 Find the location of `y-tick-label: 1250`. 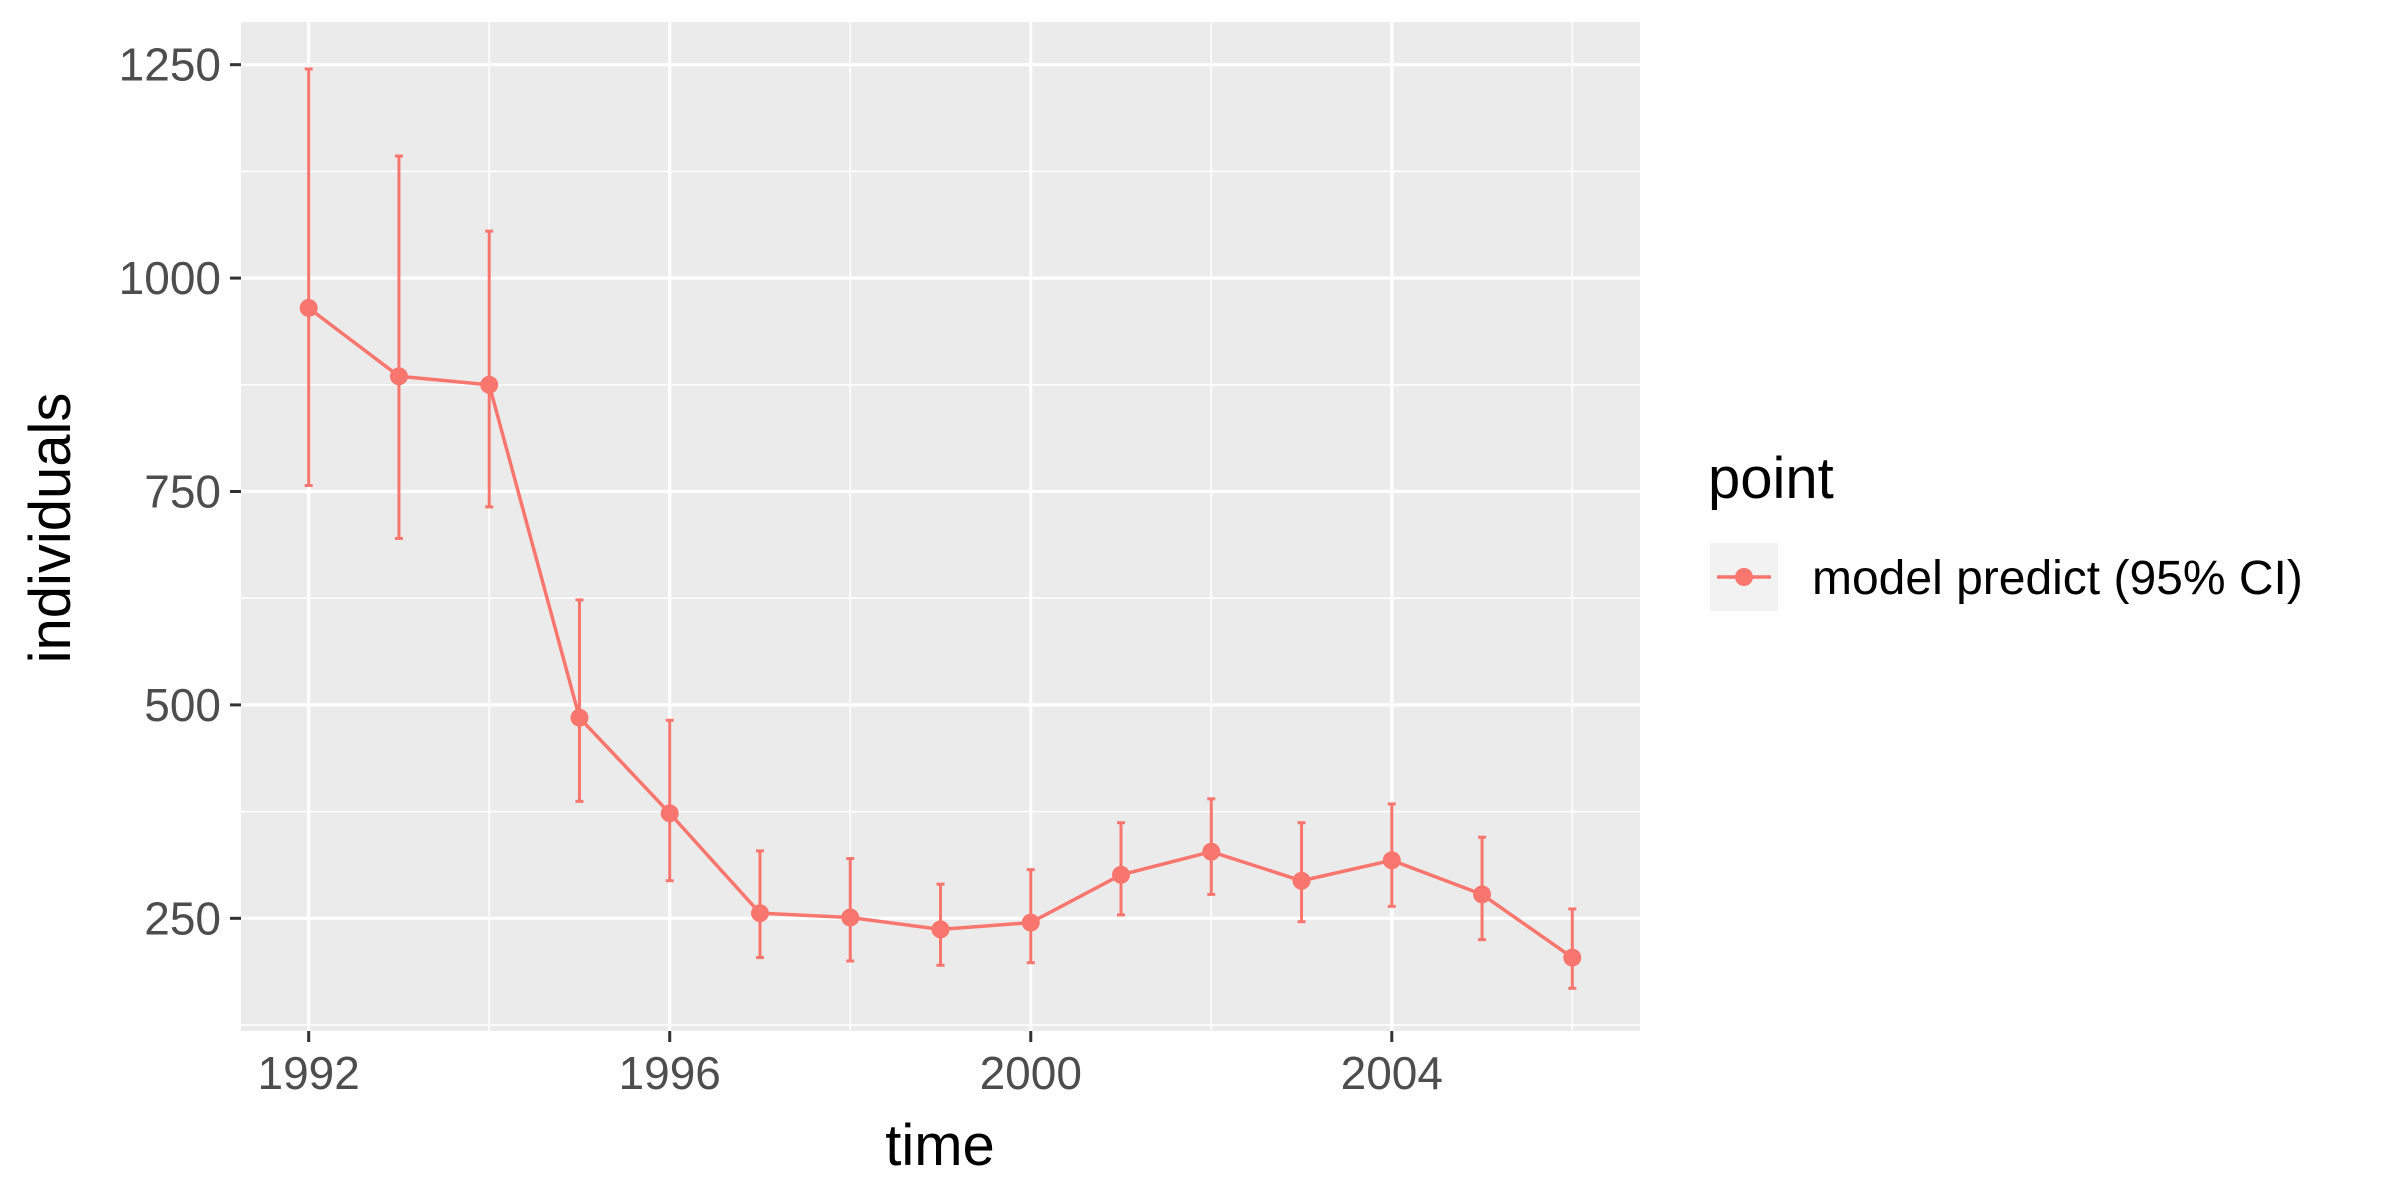

y-tick-label: 1250 is located at coordinates (170, 65).